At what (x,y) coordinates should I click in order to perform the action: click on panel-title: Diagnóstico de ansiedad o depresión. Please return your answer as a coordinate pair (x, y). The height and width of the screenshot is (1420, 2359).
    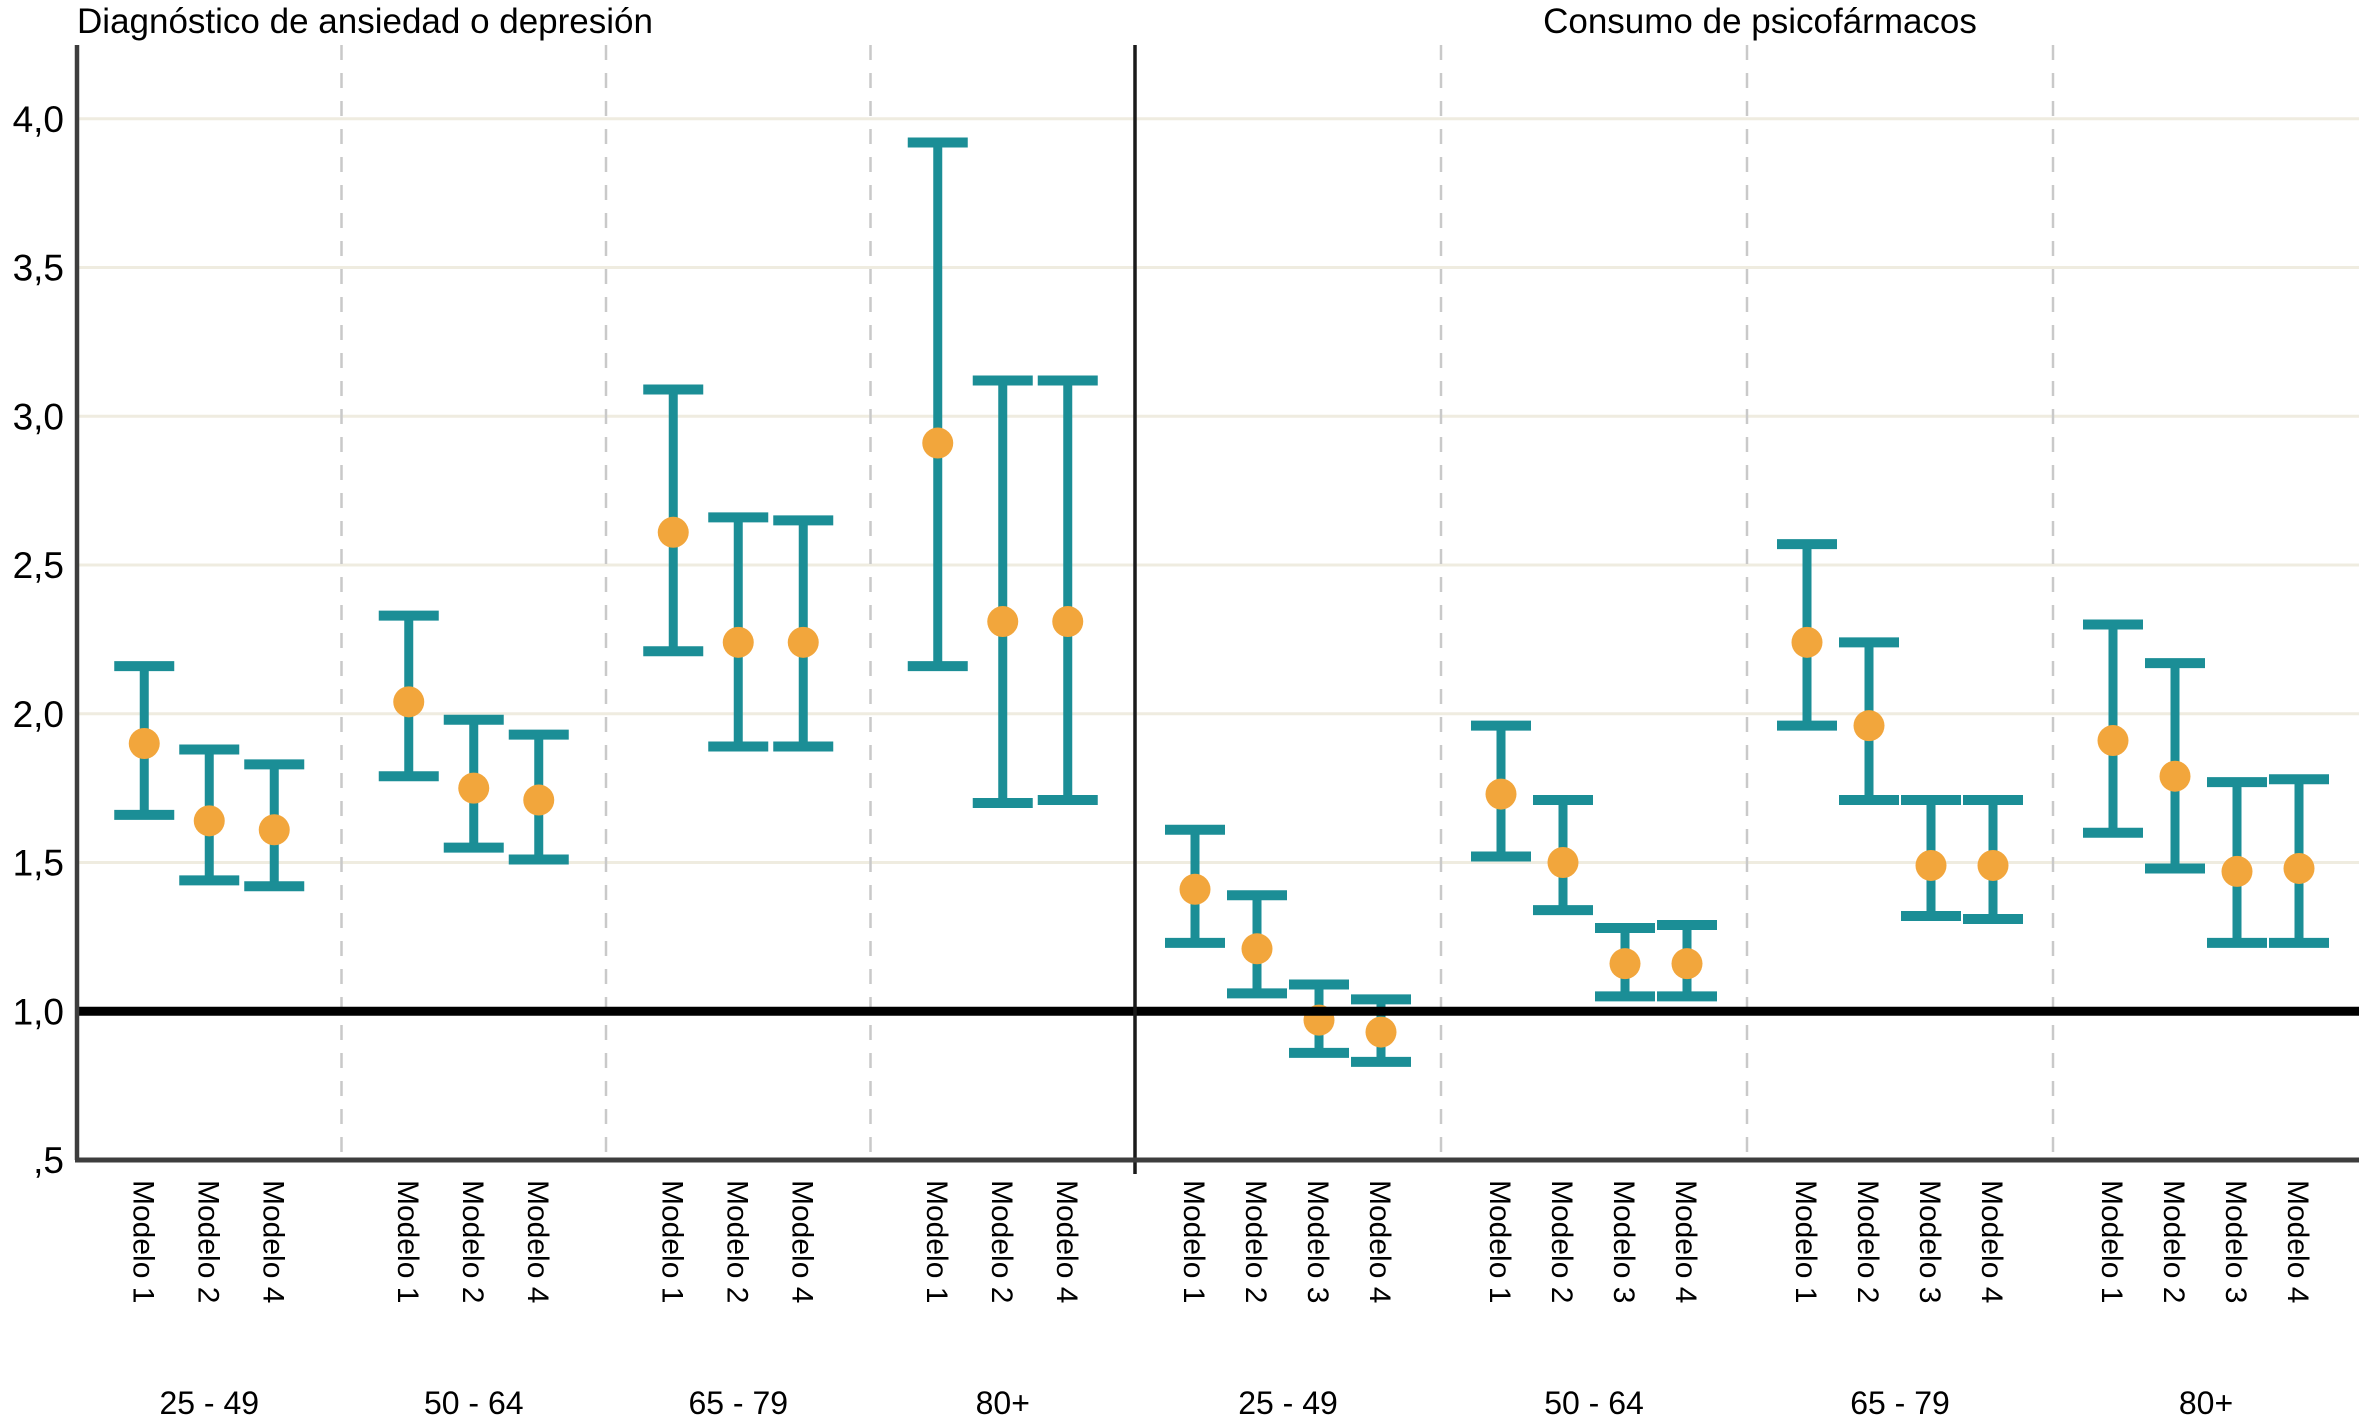
    Looking at the image, I should click on (365, 21).